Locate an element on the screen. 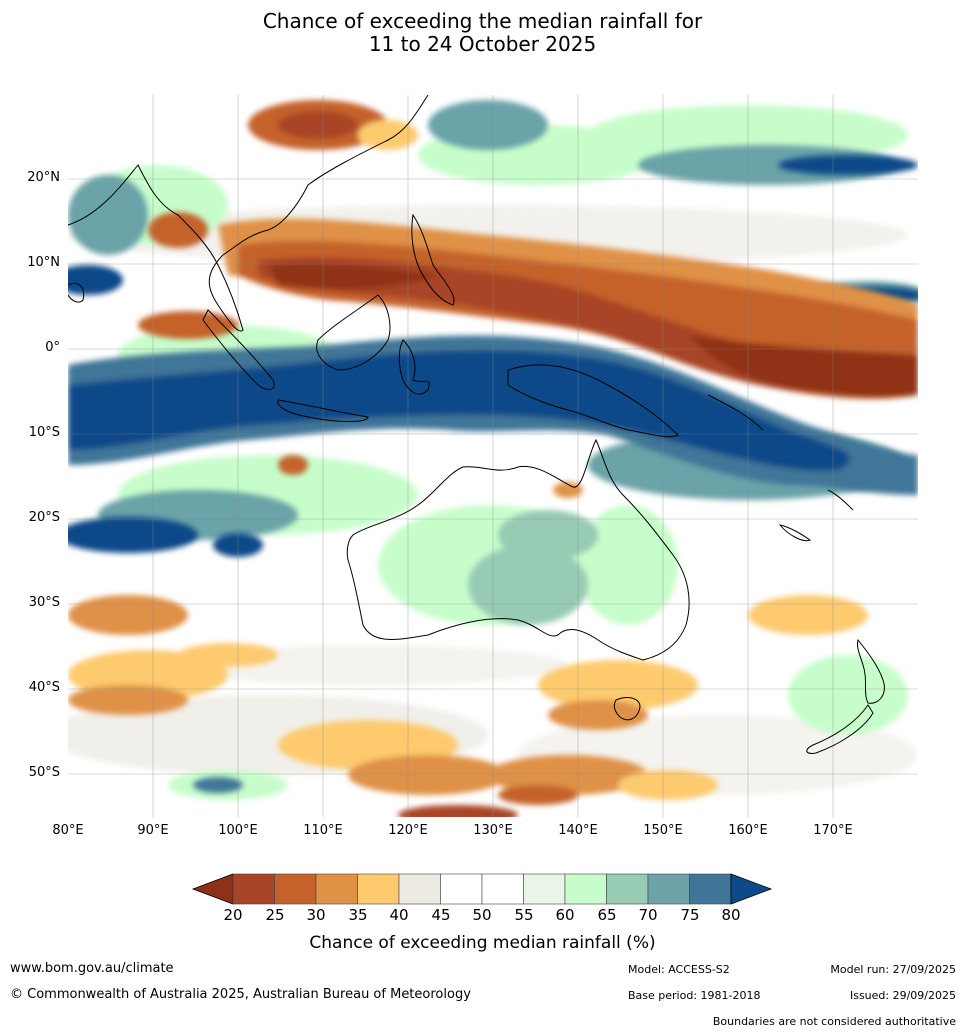 This screenshot has width=965, height=1035. lat-label-10n: 10°N is located at coordinates (43, 262).